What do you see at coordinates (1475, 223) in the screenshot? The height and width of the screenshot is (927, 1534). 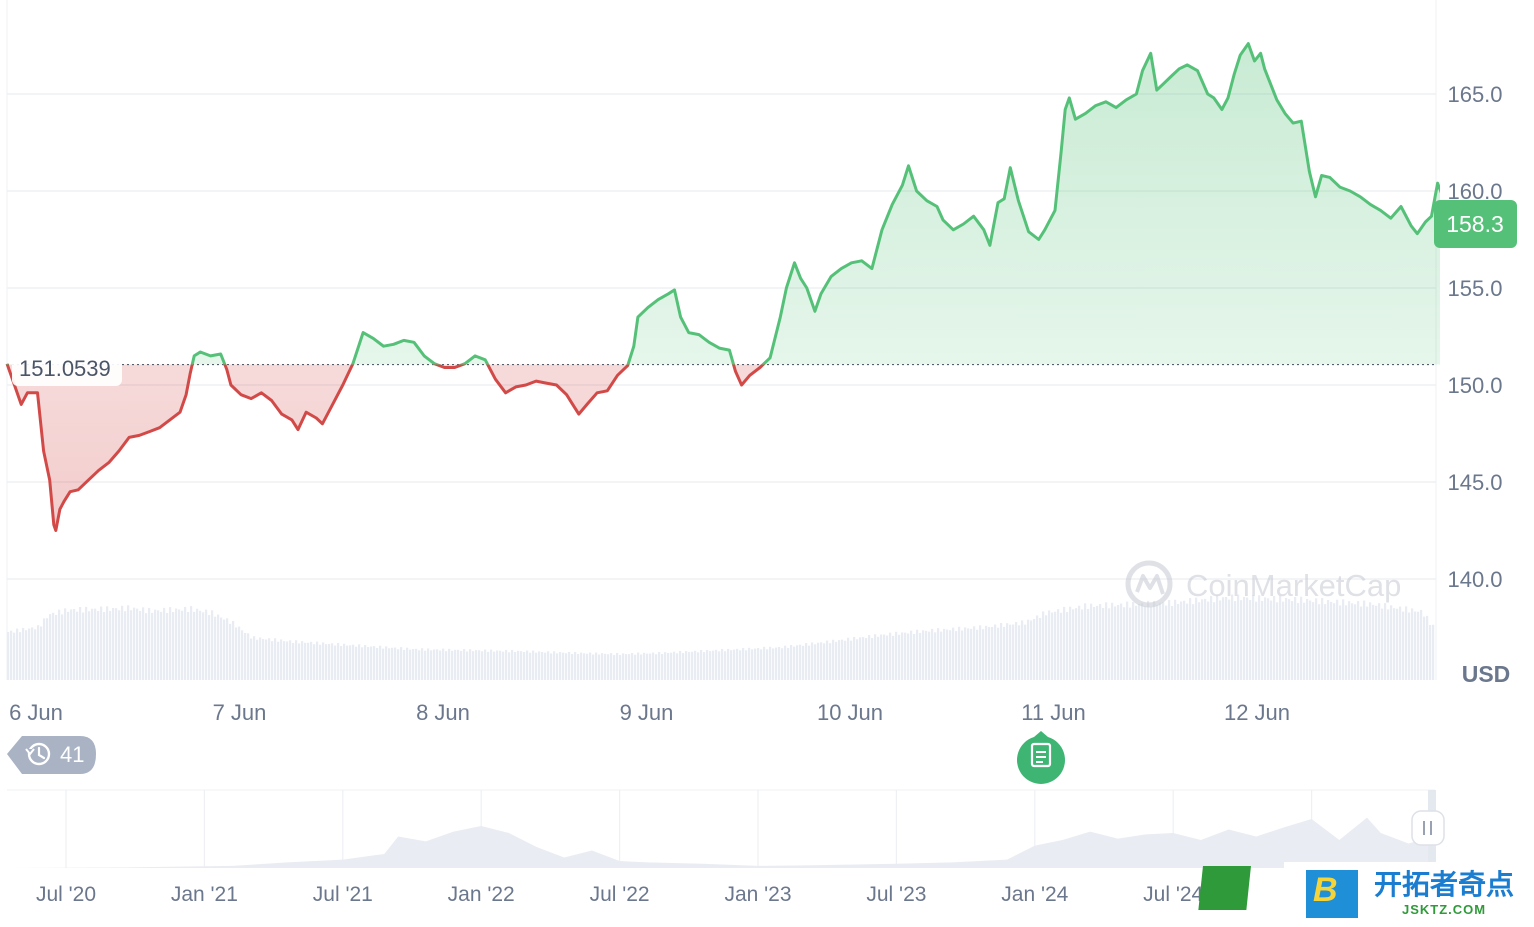 I see `current-price-bg` at bounding box center [1475, 223].